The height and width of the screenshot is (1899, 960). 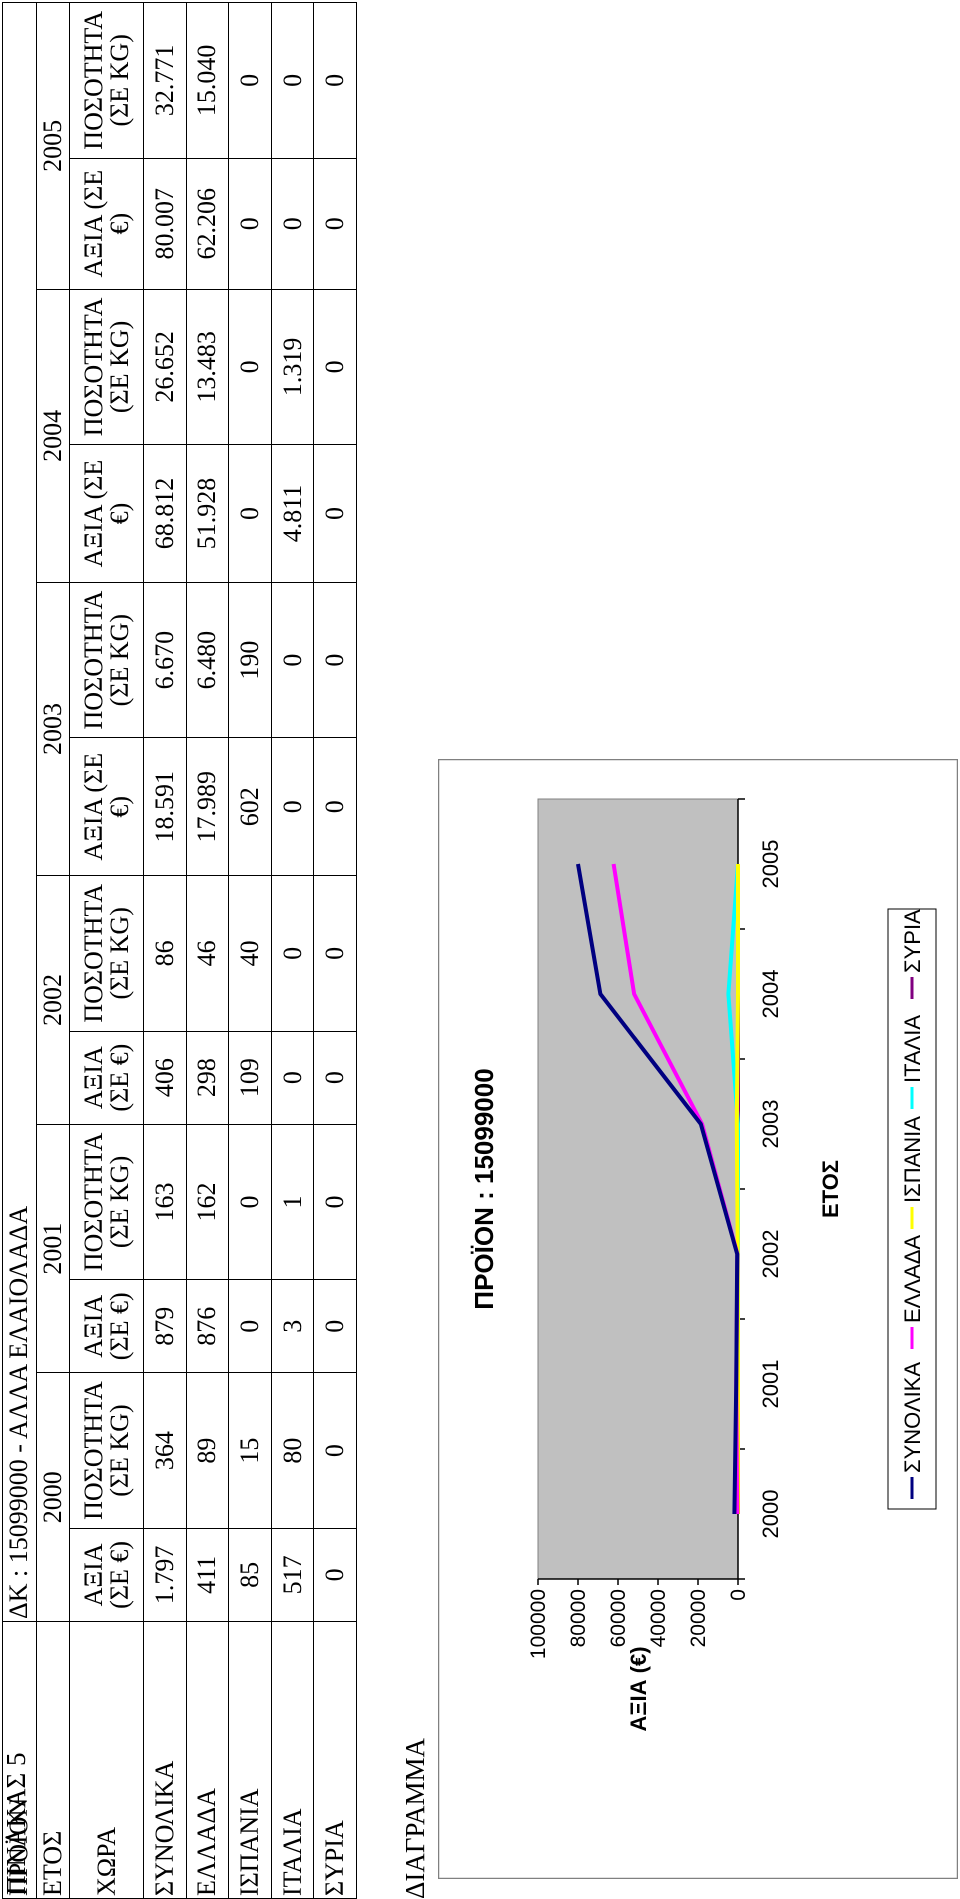 I want to click on quantity-cell: 163, so click(x=165, y=1202).